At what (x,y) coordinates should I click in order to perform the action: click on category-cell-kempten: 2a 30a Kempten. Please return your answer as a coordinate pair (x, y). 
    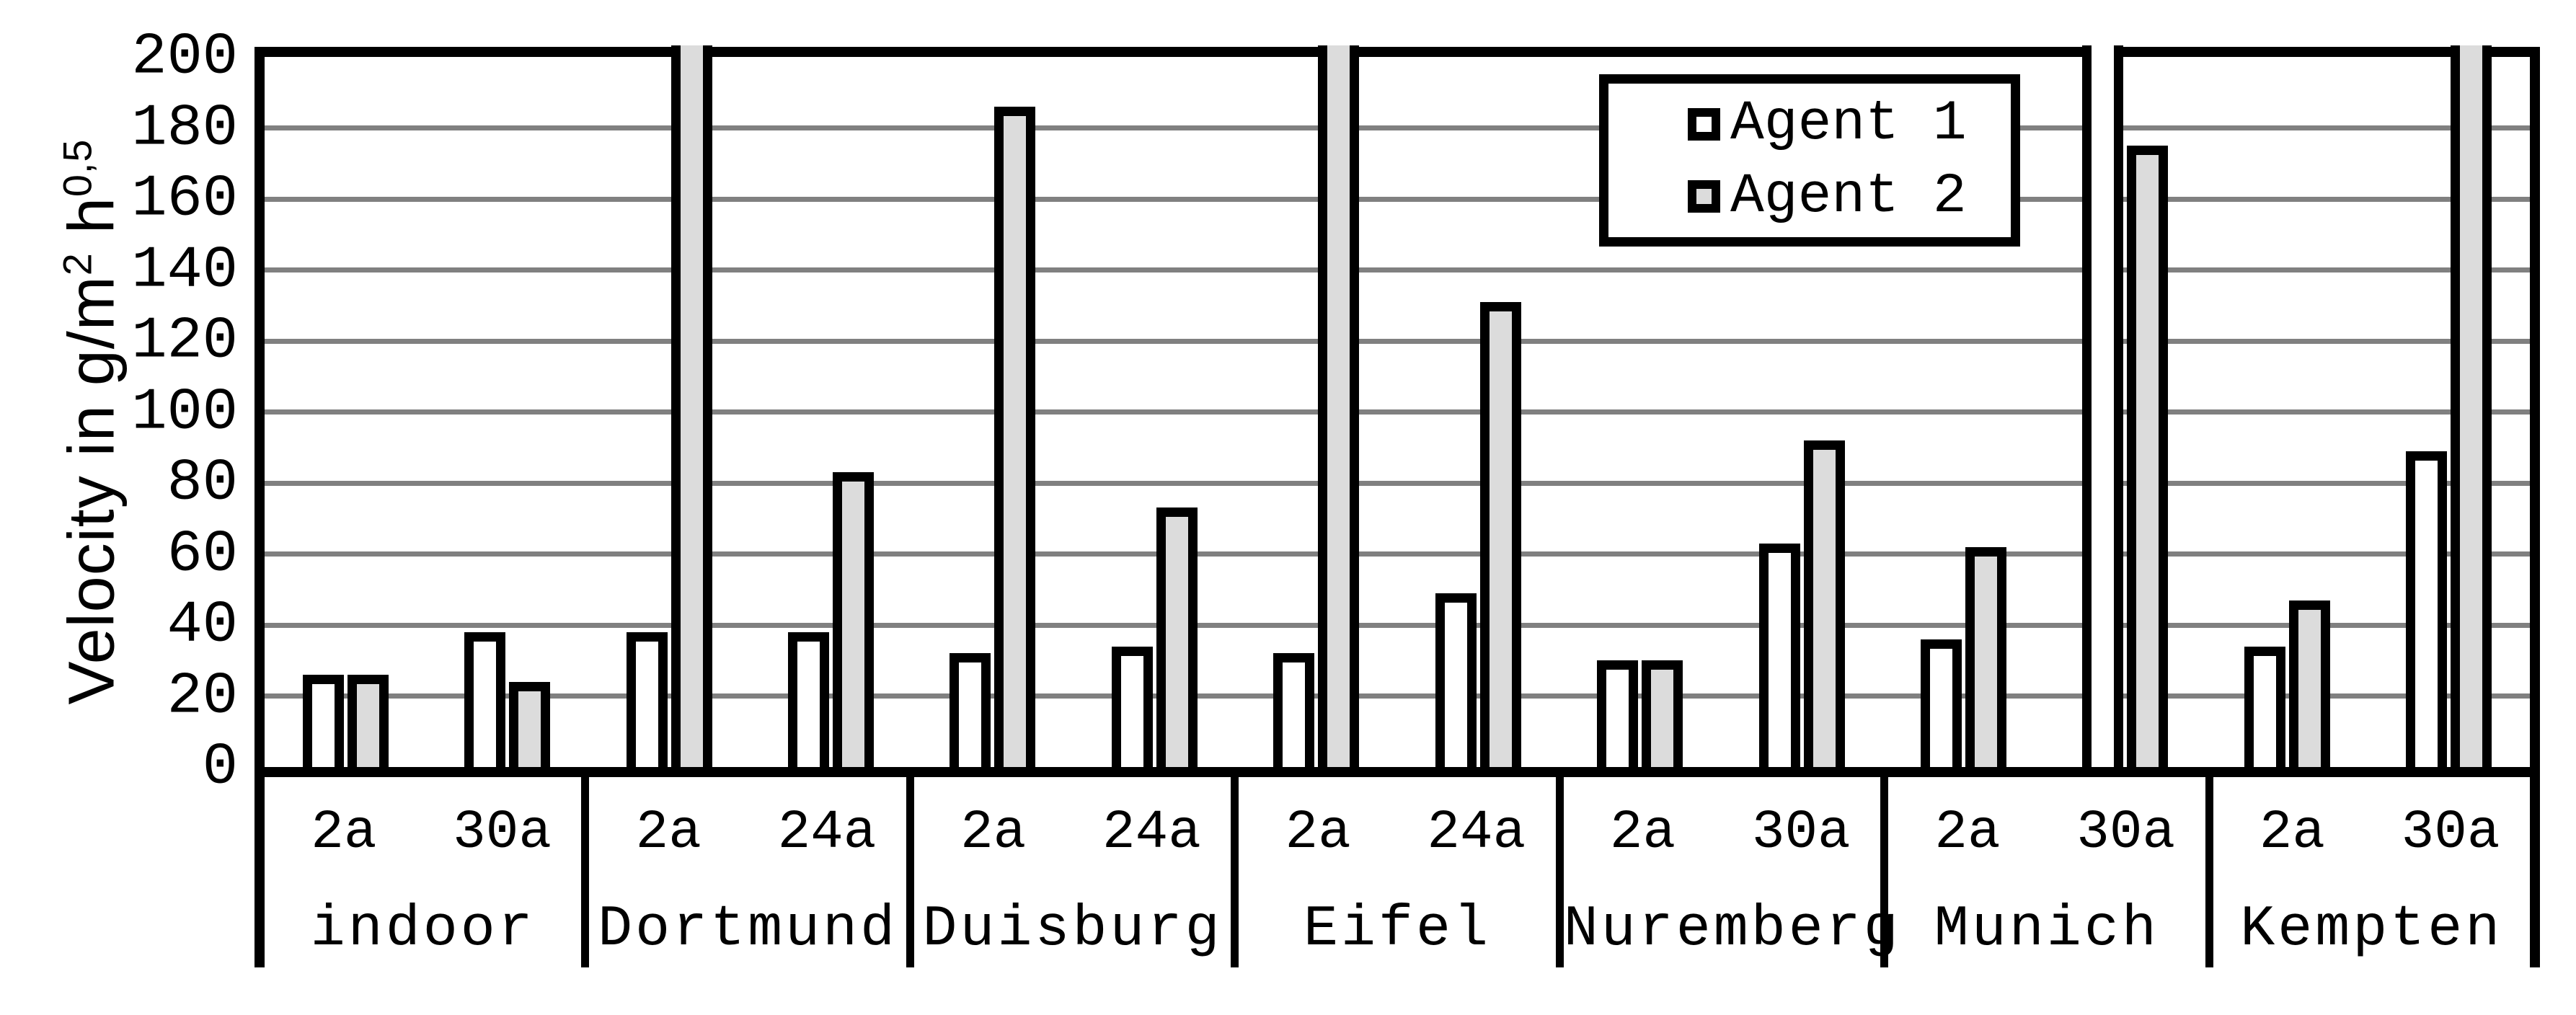
    Looking at the image, I should click on (2371, 872).